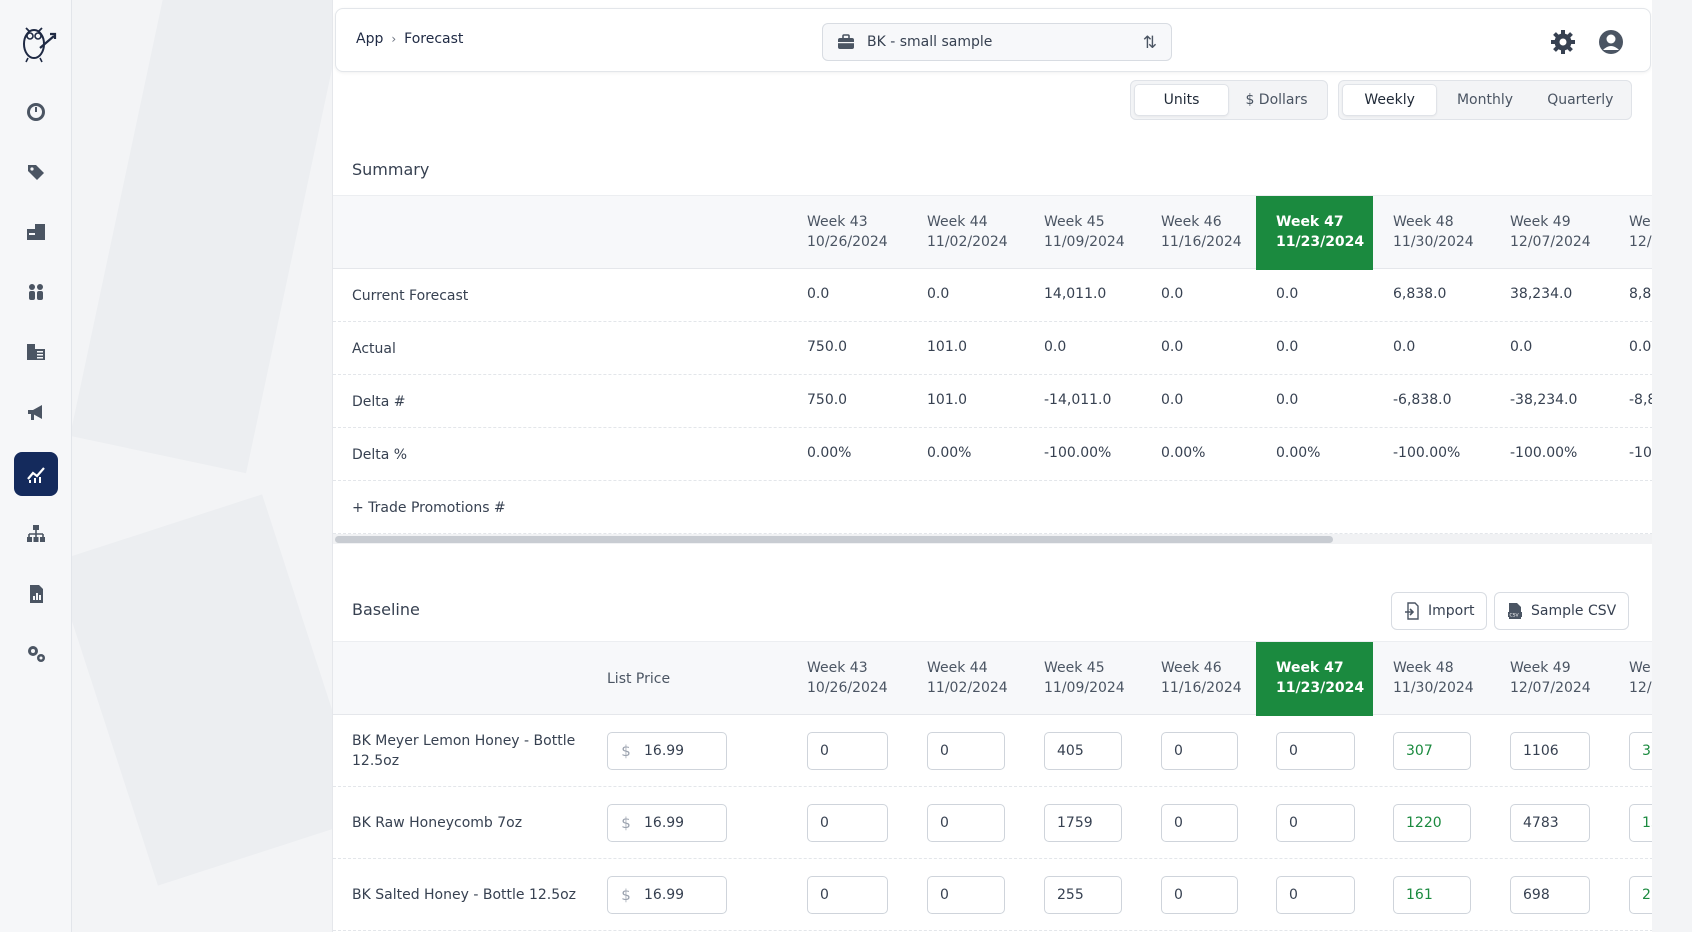 This screenshot has width=1692, height=932. What do you see at coordinates (429, 508) in the screenshot?
I see `trade-promotions-toggle: + Trade Promotions #` at bounding box center [429, 508].